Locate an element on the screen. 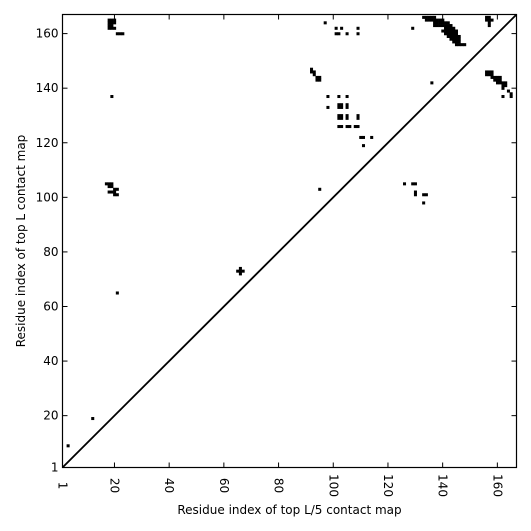  y-tick-label: 100 is located at coordinates (47, 197).